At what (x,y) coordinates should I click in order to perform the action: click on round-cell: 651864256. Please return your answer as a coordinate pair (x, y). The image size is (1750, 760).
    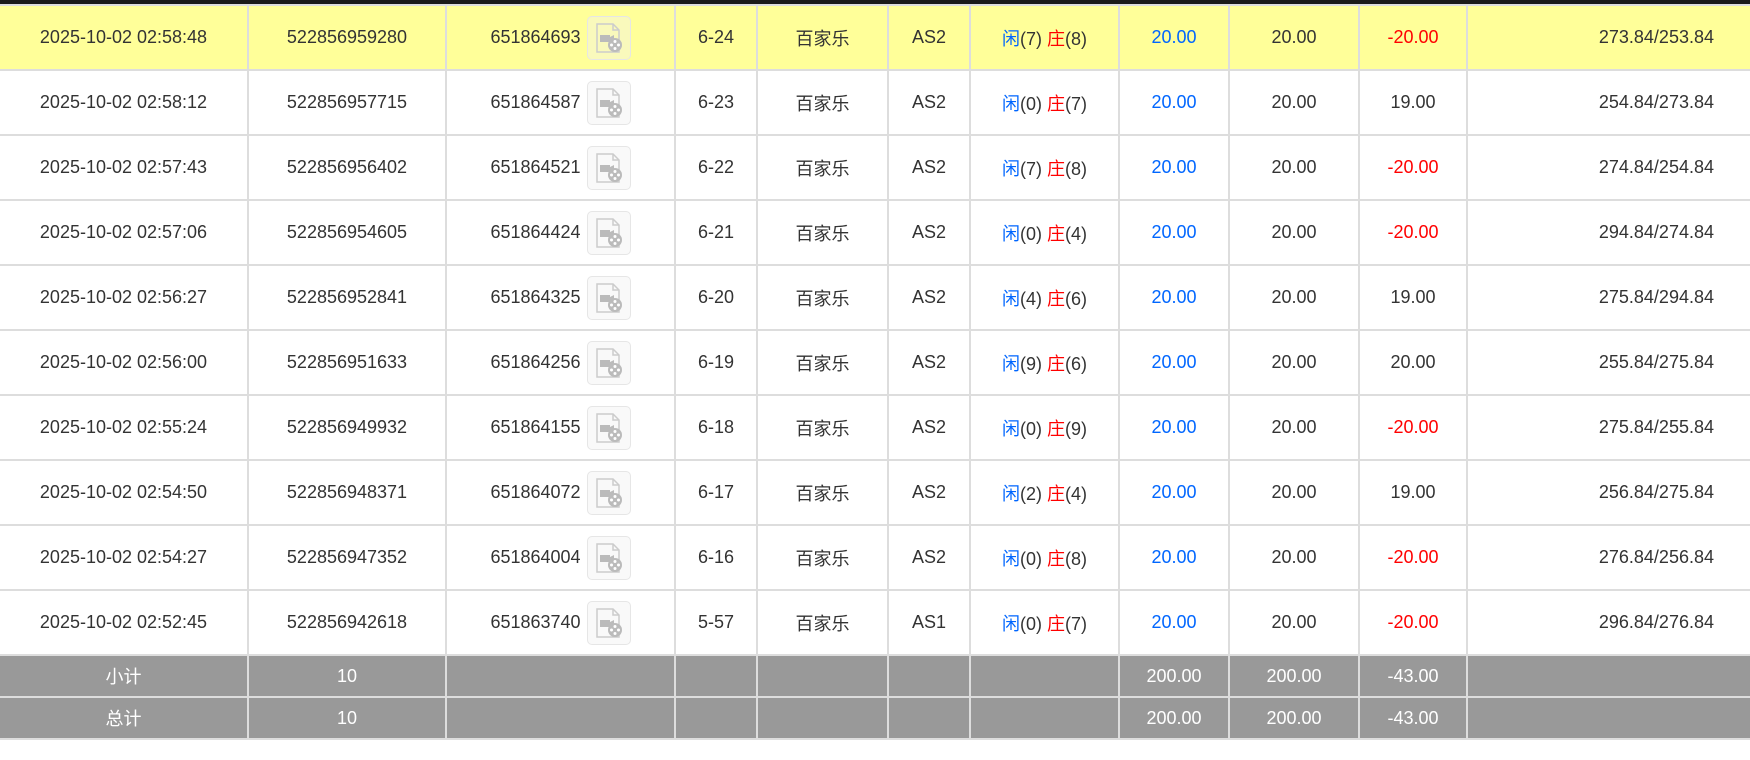
    Looking at the image, I should click on (560, 362).